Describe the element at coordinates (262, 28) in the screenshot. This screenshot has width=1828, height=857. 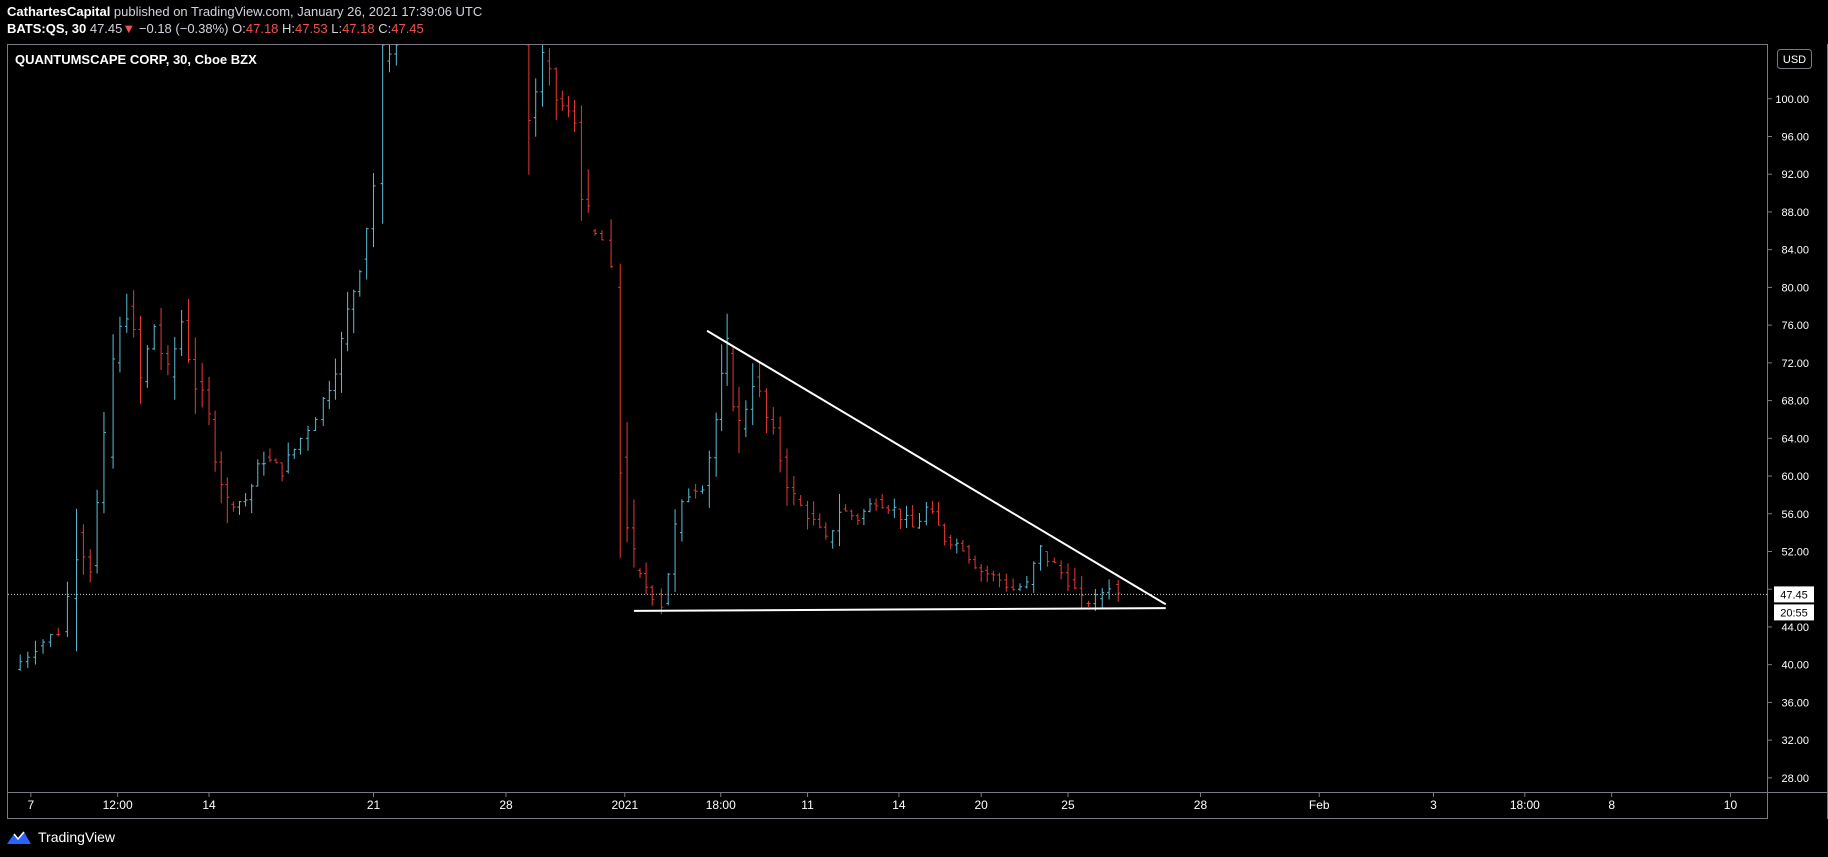
I see `open-value: 47.18` at that location.